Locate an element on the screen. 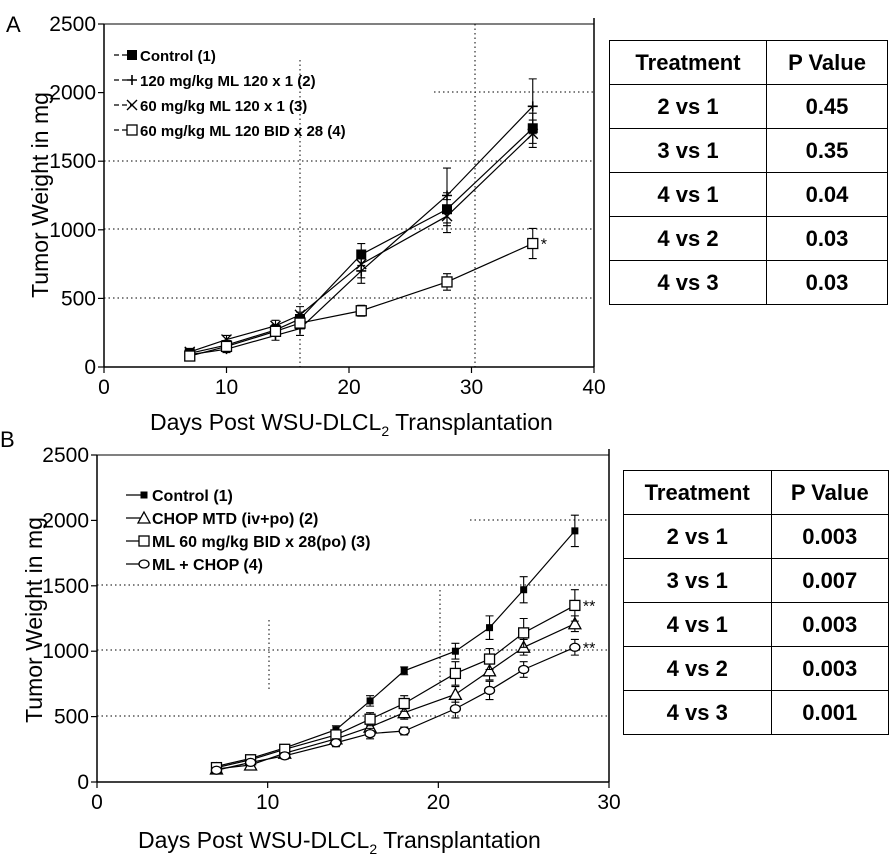  table-row: 4 vs 2 0.03 is located at coordinates (748, 238).